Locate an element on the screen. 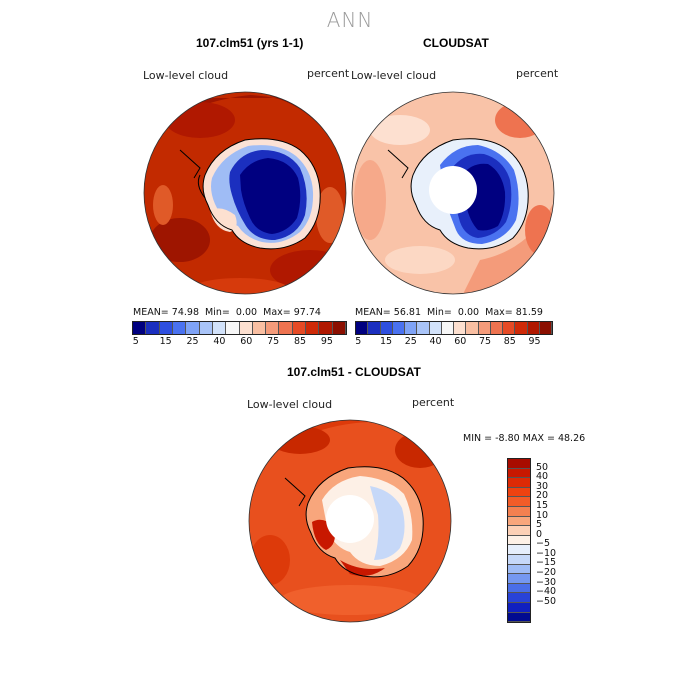  panel1-mean-label: MEAN= is located at coordinates (151, 312).